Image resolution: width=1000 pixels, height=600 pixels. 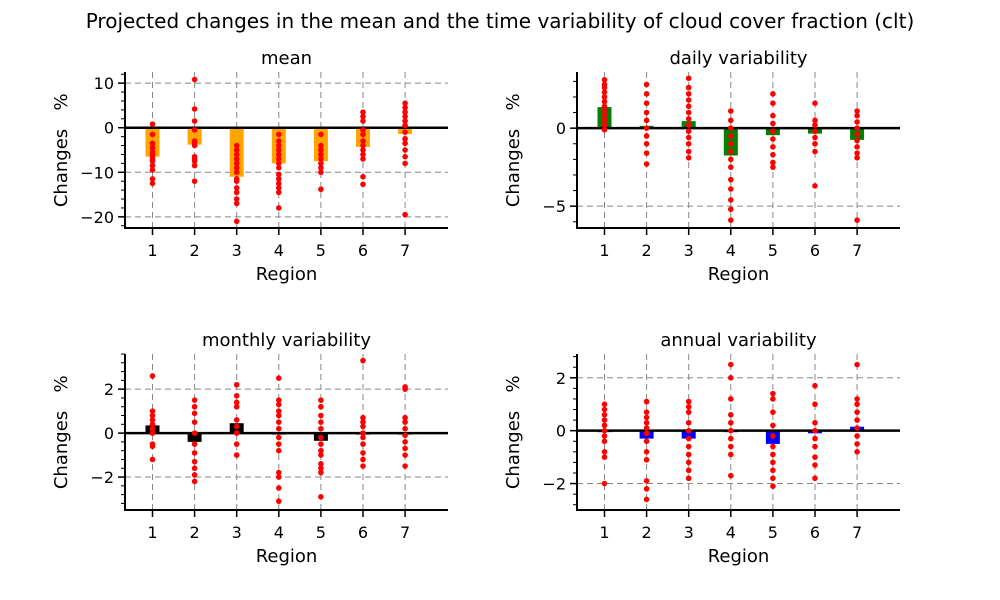 What do you see at coordinates (279, 532) in the screenshot?
I see `x-tick-label: 4` at bounding box center [279, 532].